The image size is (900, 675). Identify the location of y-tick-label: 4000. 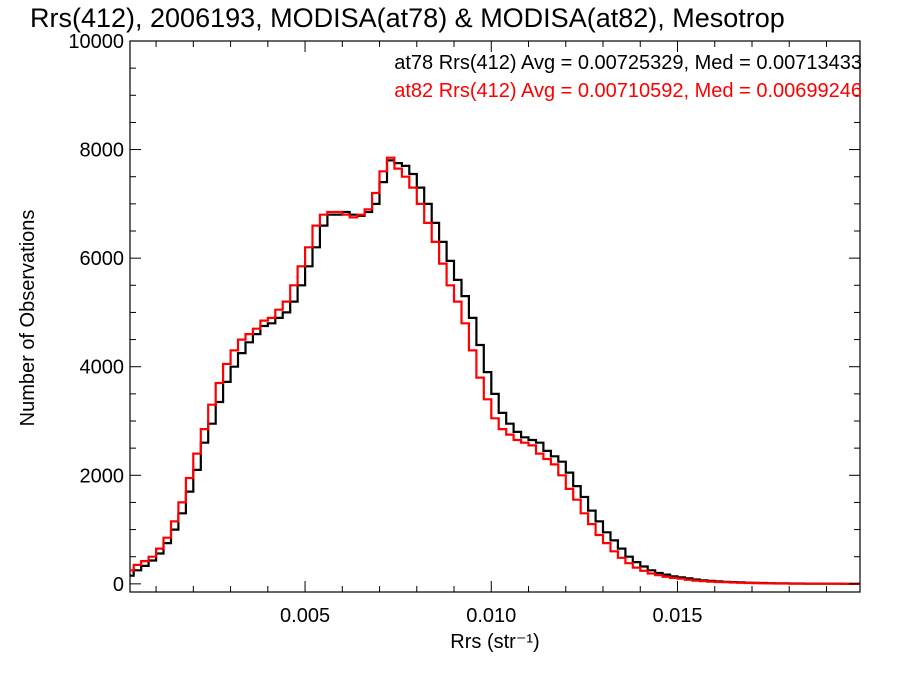
(102, 368).